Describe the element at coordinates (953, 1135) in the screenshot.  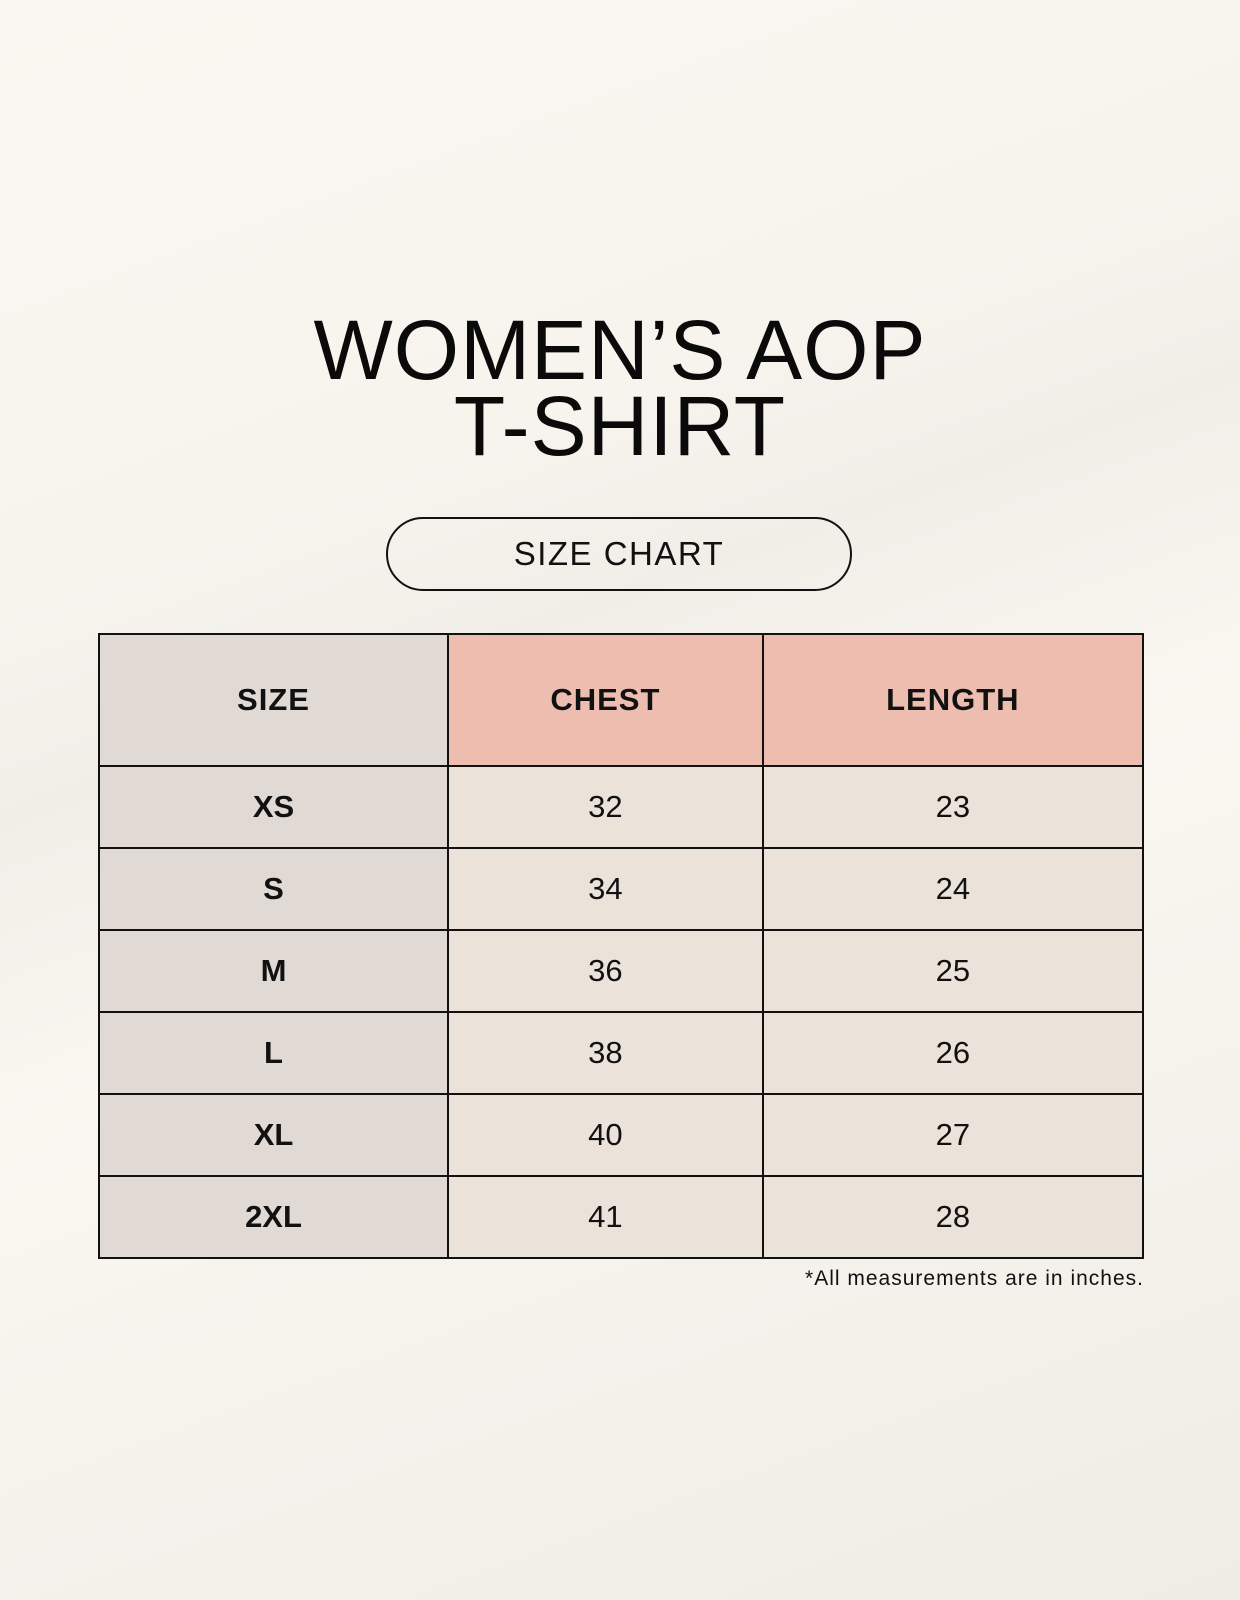
I see `cell-length: 27` at that location.